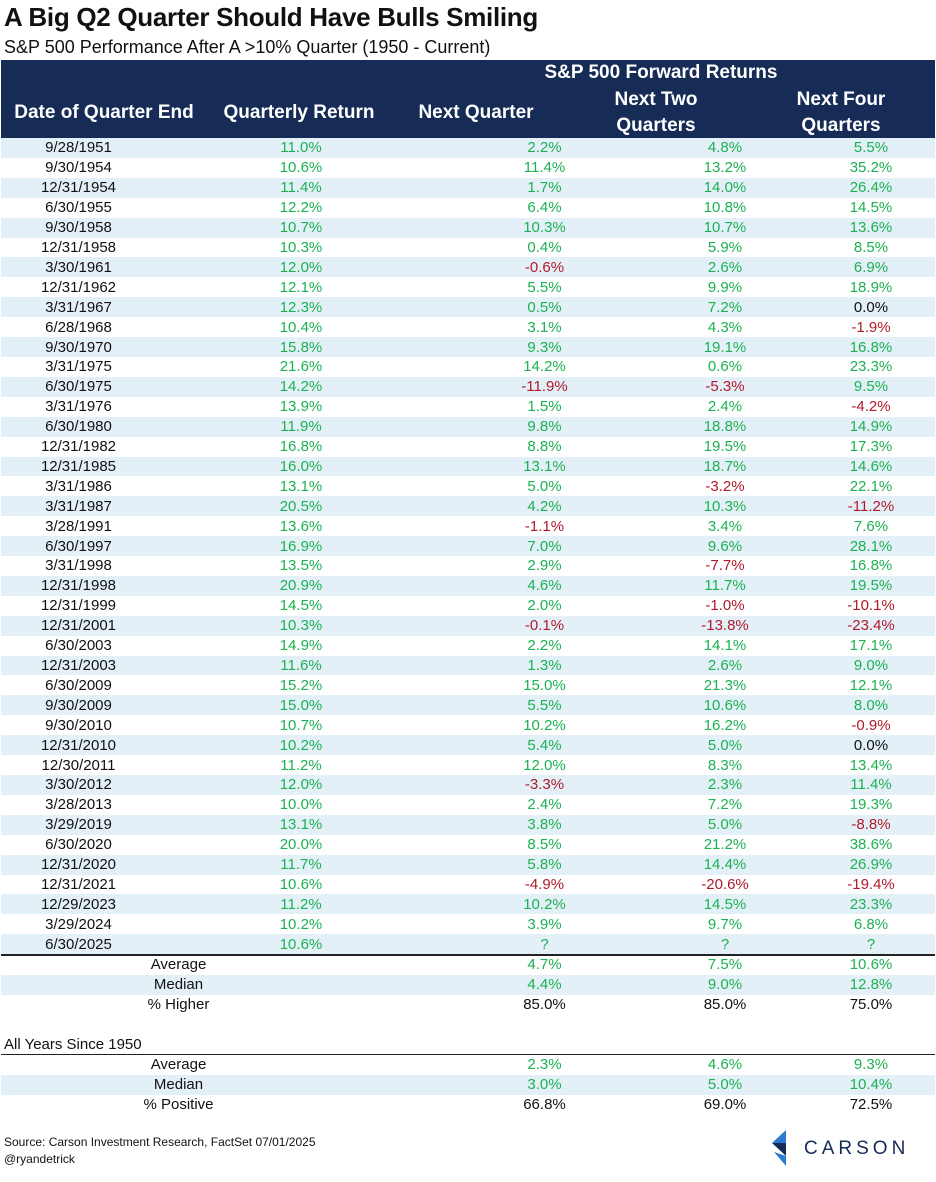 This screenshot has width=936, height=1182. I want to click on quarterly-return-cell: 12.0%, so click(301, 785).